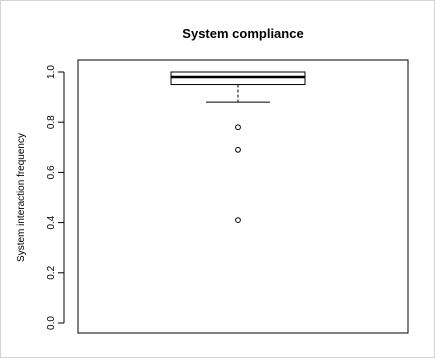 This screenshot has width=435, height=358. What do you see at coordinates (51, 172) in the screenshot?
I see `y-tick-label: 0.6` at bounding box center [51, 172].